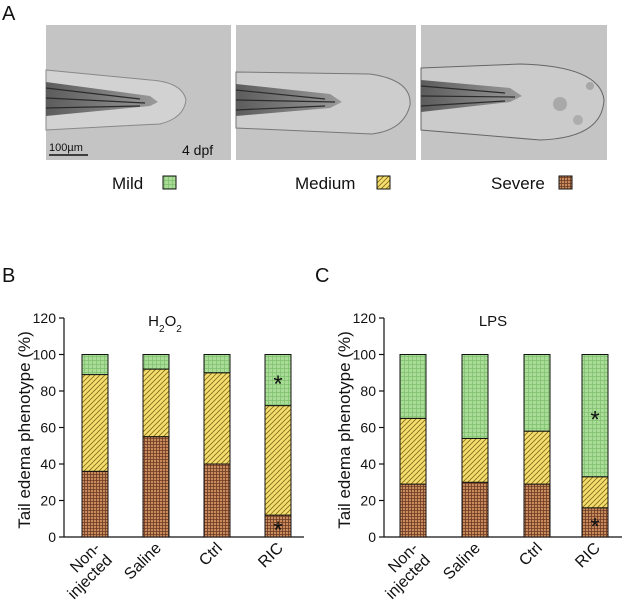  Describe the element at coordinates (322, 276) in the screenshot. I see `panel-c-letter: C` at that location.